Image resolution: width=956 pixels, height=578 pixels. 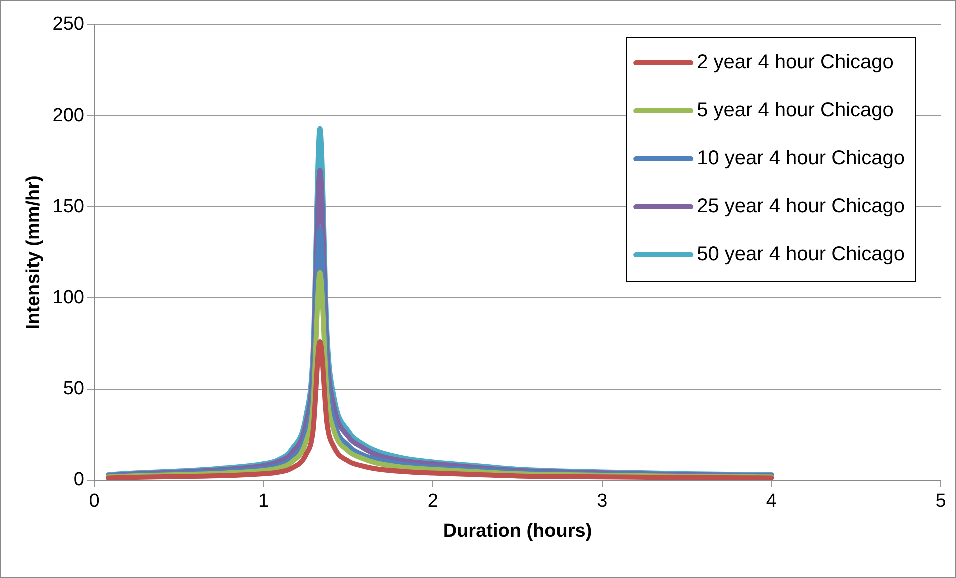 I want to click on x-axis-title: Duration (hours), so click(x=517, y=531).